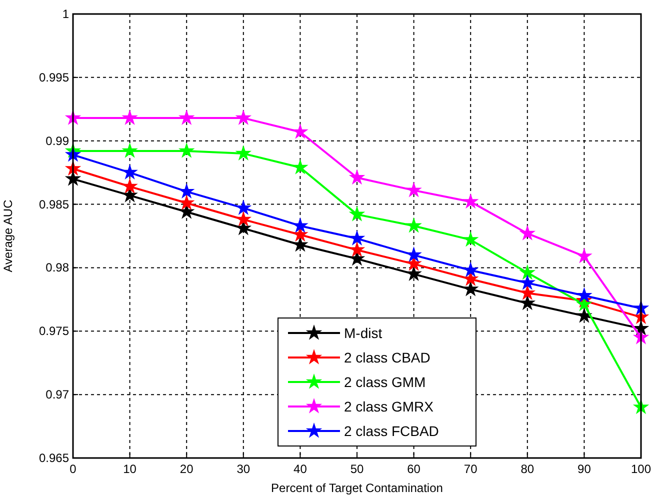  Describe the element at coordinates (58, 267) in the screenshot. I see `y-tick-label: 0.98` at that location.